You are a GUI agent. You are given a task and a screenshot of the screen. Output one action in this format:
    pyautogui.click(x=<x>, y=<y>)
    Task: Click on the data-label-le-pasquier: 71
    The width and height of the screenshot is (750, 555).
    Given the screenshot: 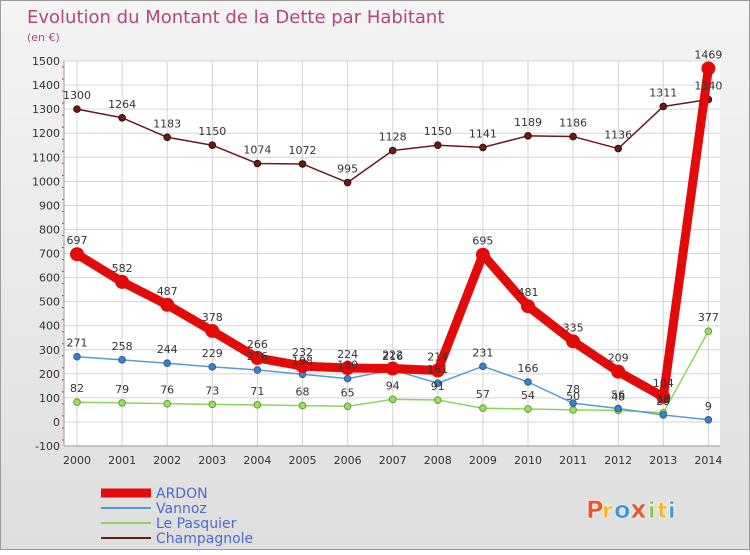 What is the action you would take?
    pyautogui.click(x=257, y=391)
    